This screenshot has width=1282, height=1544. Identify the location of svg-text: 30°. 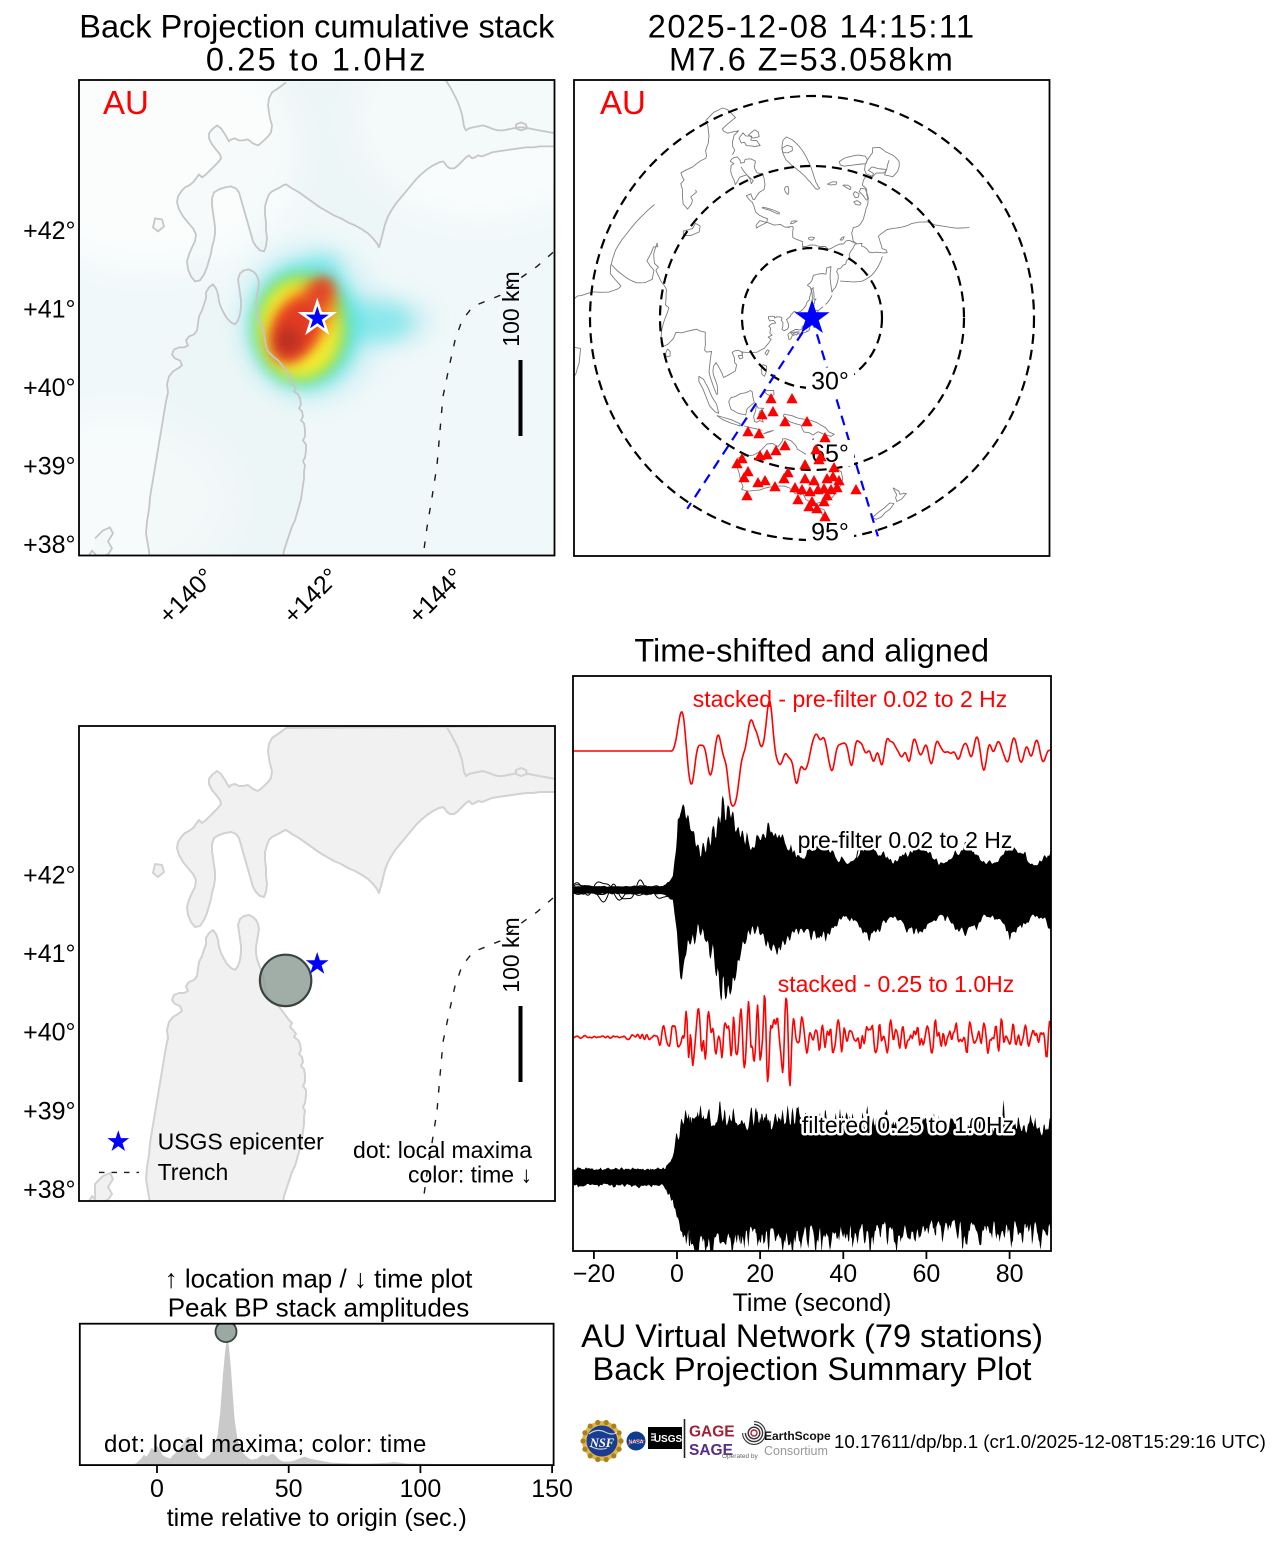
(830, 382).